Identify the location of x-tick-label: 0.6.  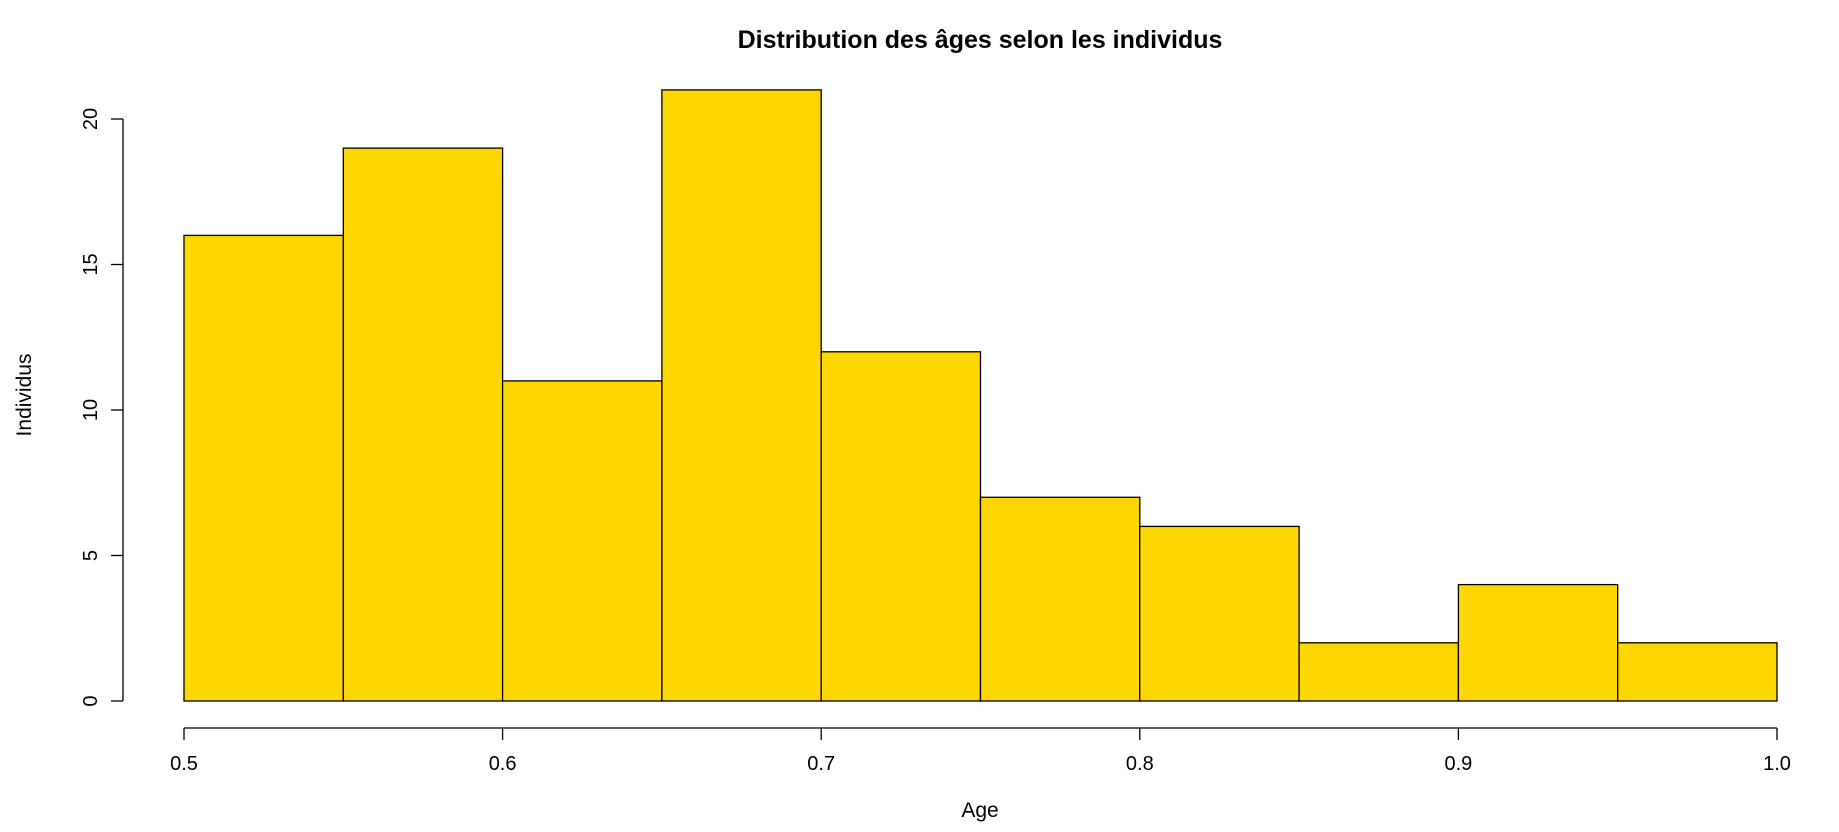
(503, 764).